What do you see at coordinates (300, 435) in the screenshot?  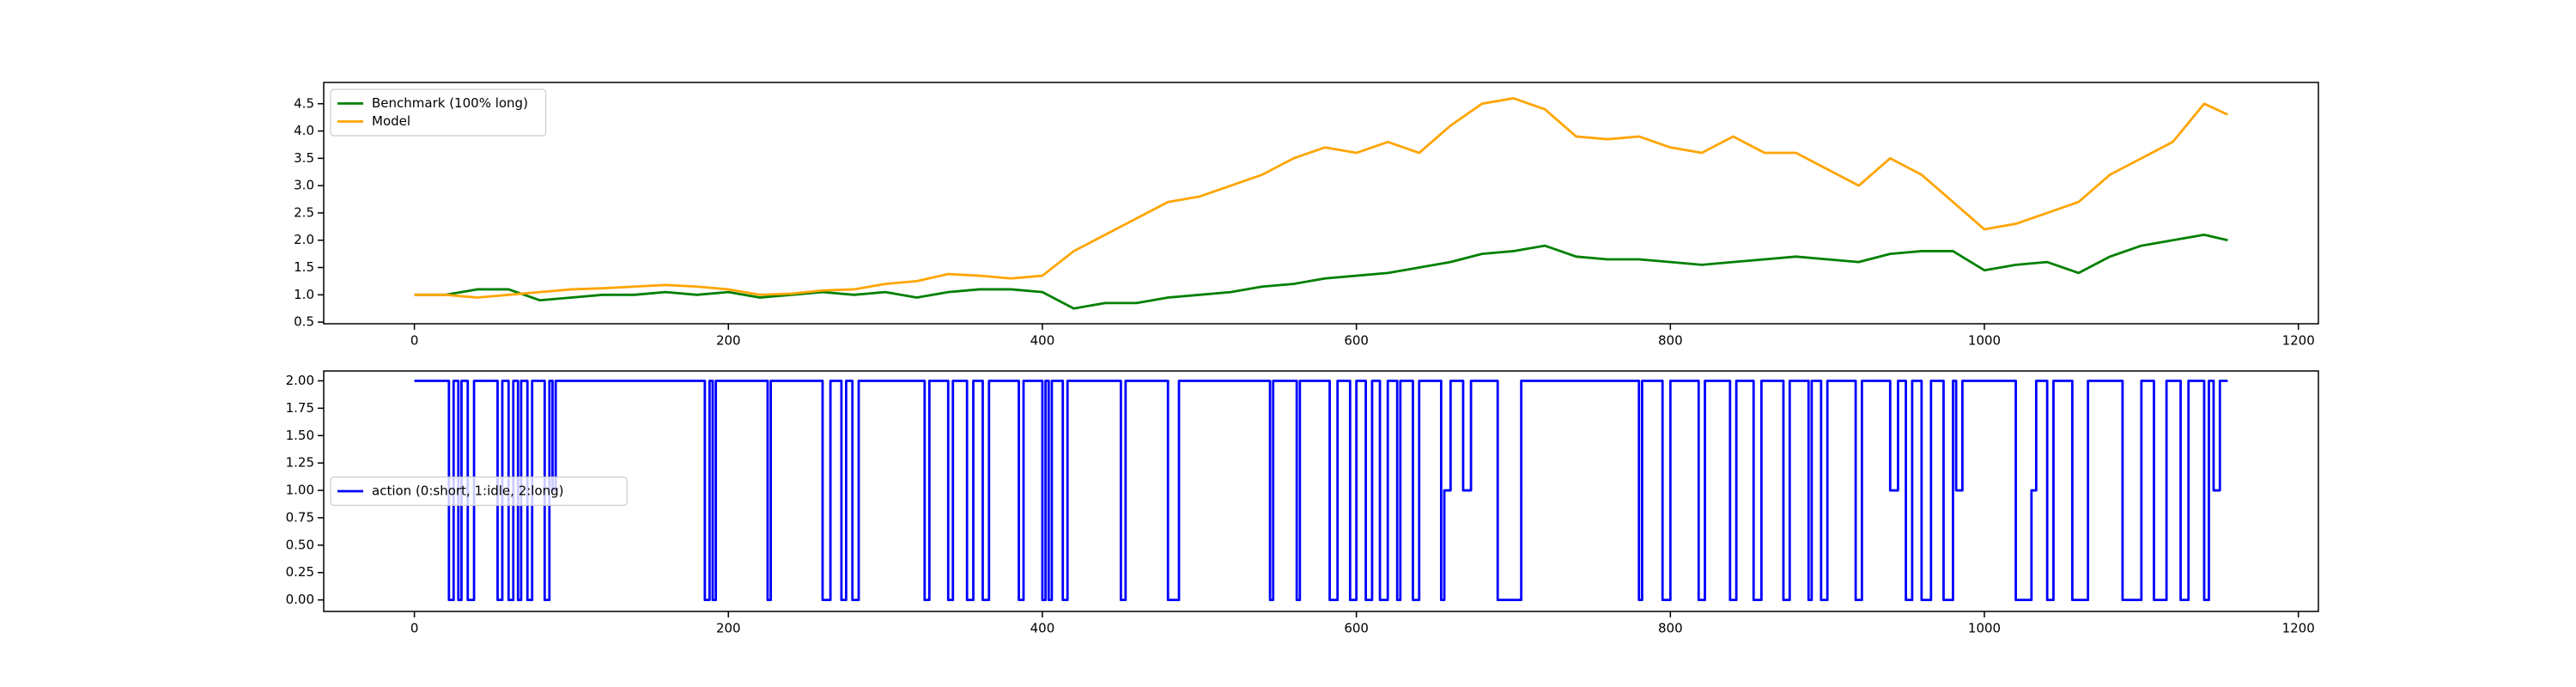 I see `y-tick-label: 1.50` at bounding box center [300, 435].